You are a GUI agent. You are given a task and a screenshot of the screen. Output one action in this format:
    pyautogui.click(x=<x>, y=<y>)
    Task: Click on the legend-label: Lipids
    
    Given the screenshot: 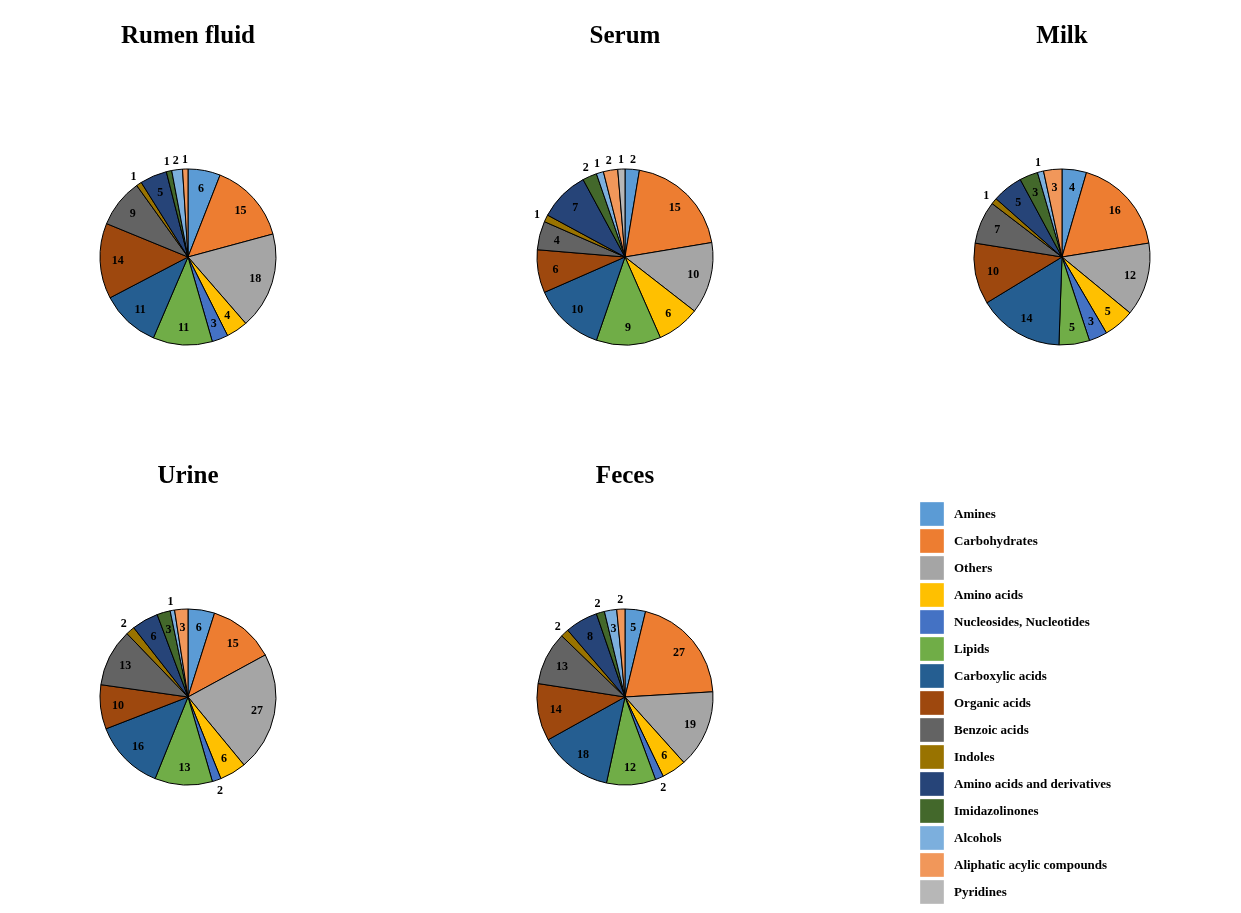 What is the action you would take?
    pyautogui.click(x=972, y=648)
    